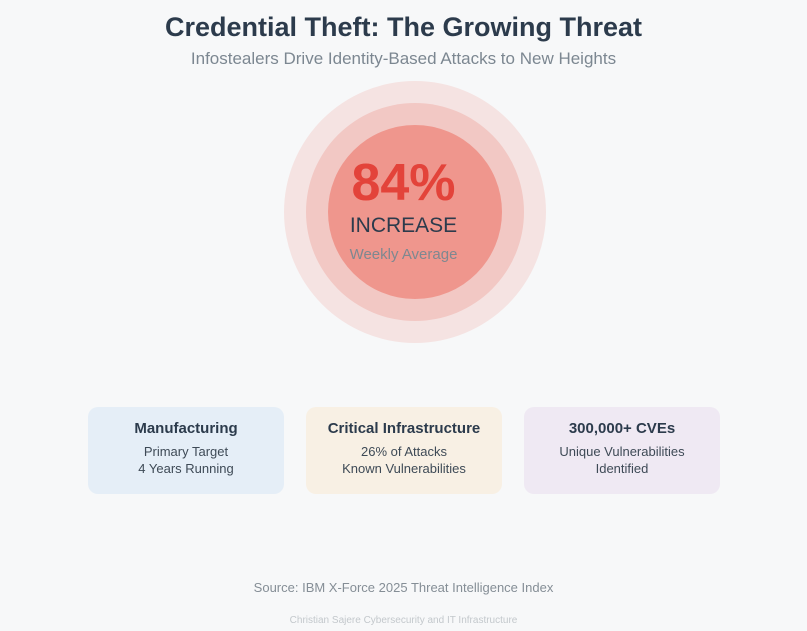 This screenshot has height=631, width=807. I want to click on card-line: Unique Vulnerabilities, so click(622, 451).